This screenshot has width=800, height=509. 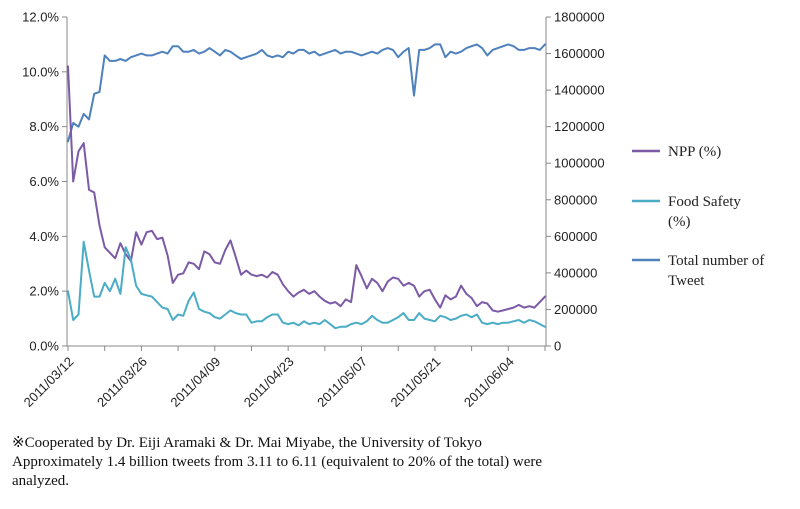 What do you see at coordinates (575, 199) in the screenshot?
I see `y-right-tick-label: 800000` at bounding box center [575, 199].